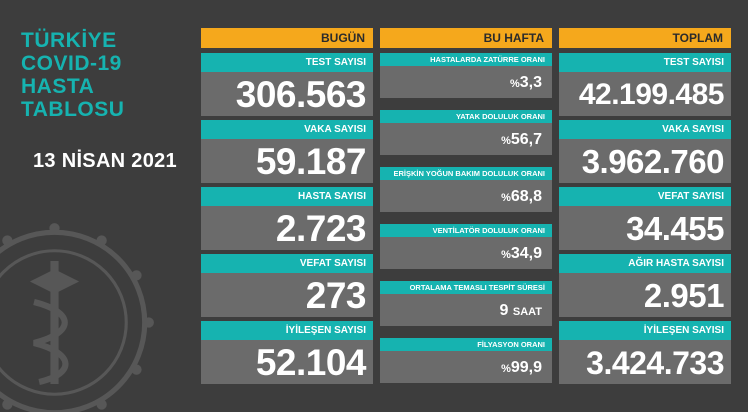 This screenshot has height=415, width=750. I want to click on stat-label: YATAK DOLULUK ORANI, so click(466, 116).